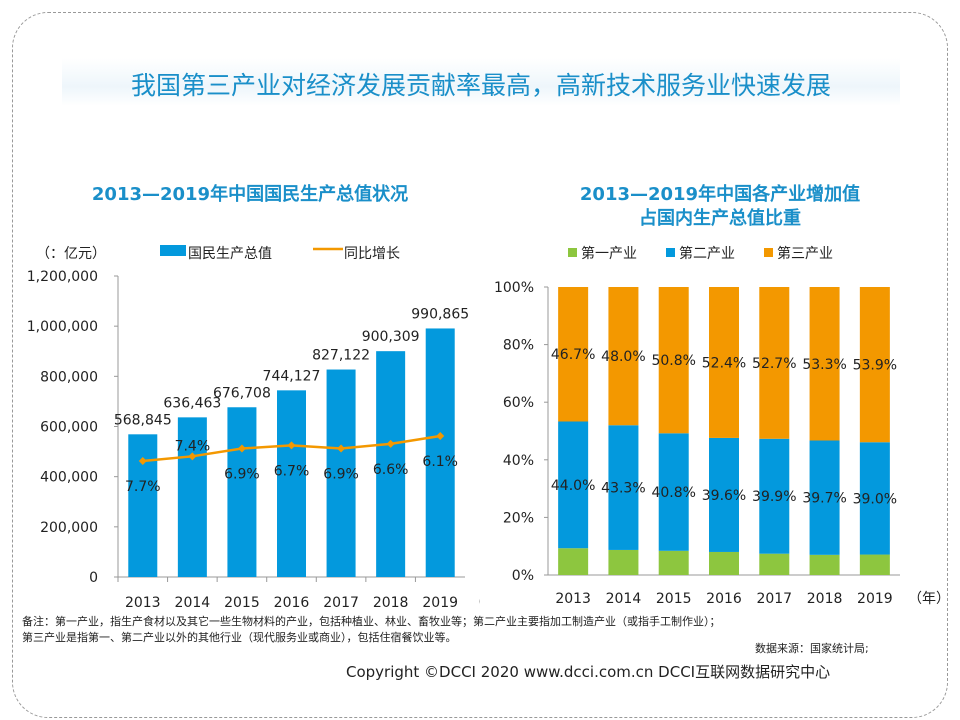 Image resolution: width=960 pixels, height=720 pixels. I want to click on bar-primary-2017, so click(774, 564).